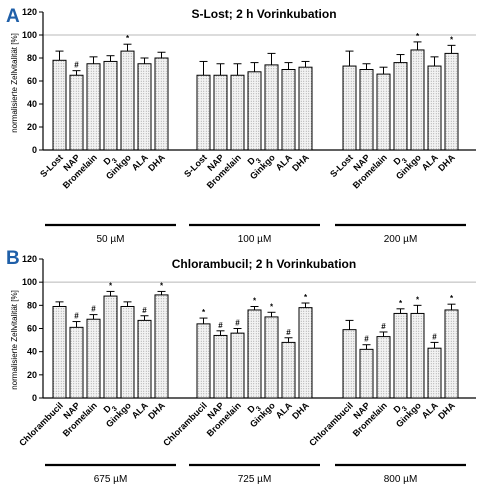 The height and width of the screenshot is (494, 480). I want to click on panel-a-group-label: 200 µM, so click(401, 239).